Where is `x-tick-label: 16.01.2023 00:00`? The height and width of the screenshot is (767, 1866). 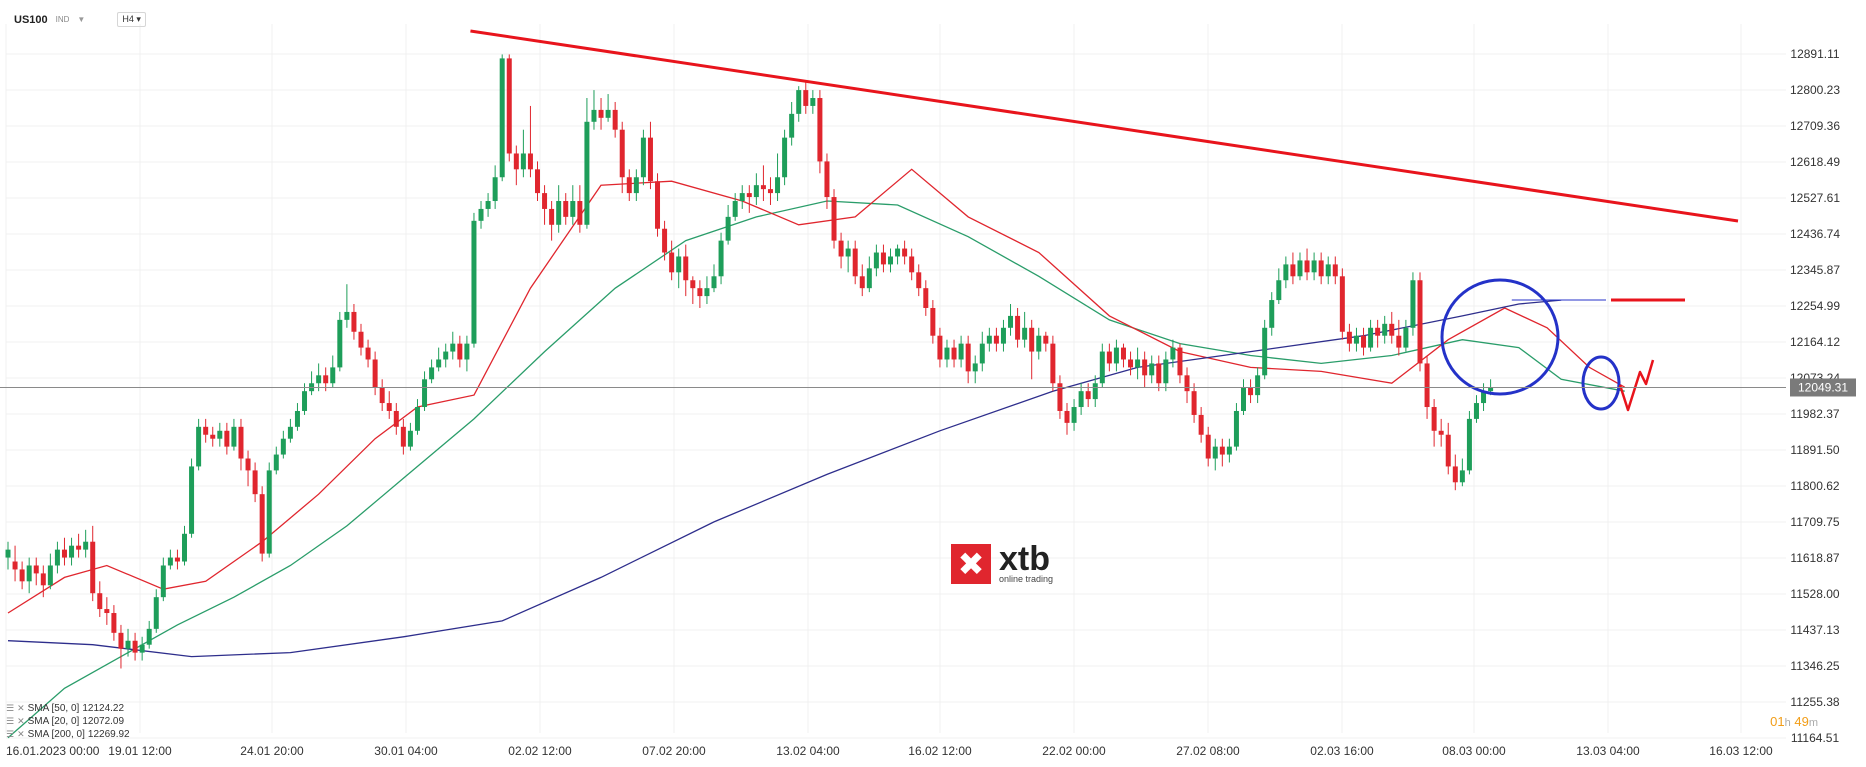 x-tick-label: 16.01.2023 00:00 is located at coordinates (53, 751).